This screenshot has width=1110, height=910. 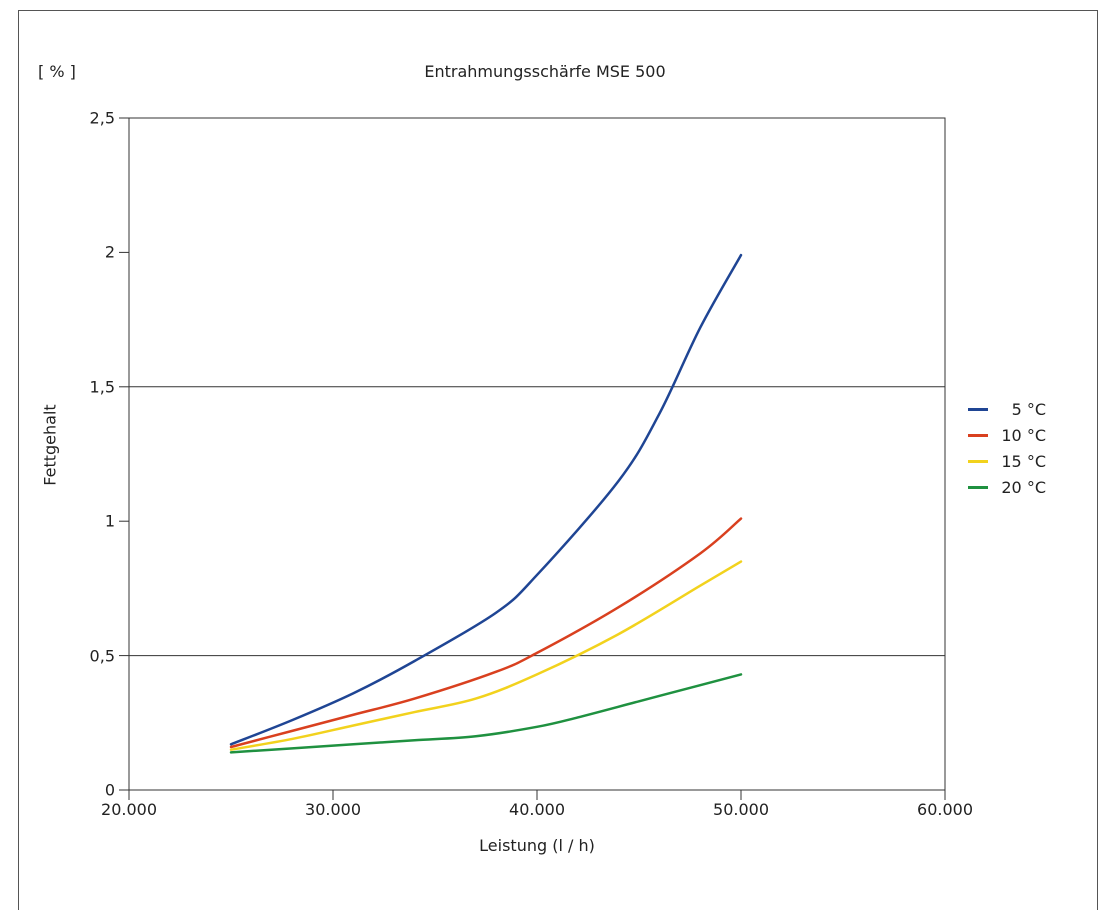 I want to click on y-tick-label: 2,5, so click(x=102, y=118).